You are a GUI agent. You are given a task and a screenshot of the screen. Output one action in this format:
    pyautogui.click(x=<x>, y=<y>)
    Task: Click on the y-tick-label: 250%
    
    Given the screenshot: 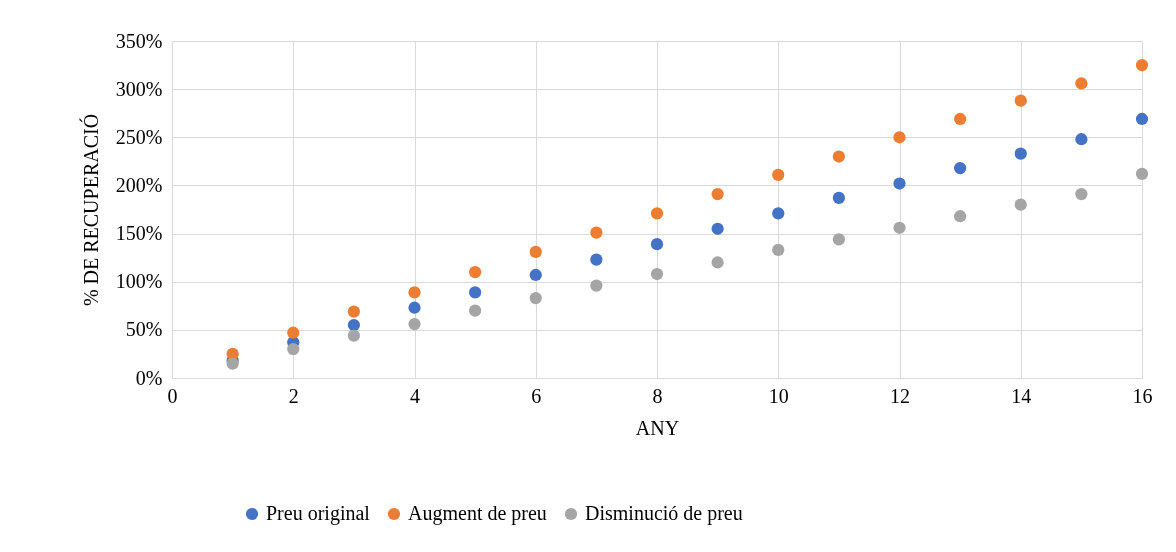 What is the action you would take?
    pyautogui.click(x=139, y=136)
    